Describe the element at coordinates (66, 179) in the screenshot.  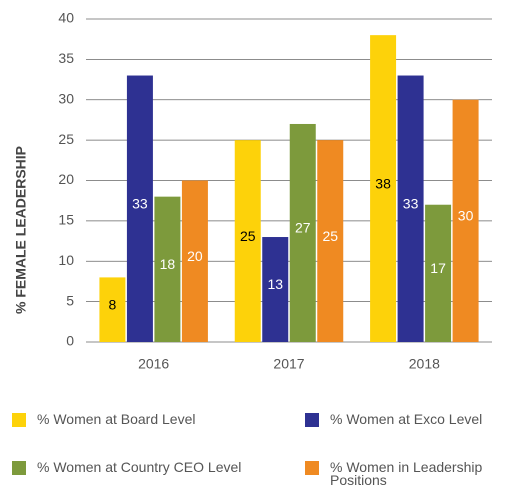
I see `y-tick-label: 20` at that location.